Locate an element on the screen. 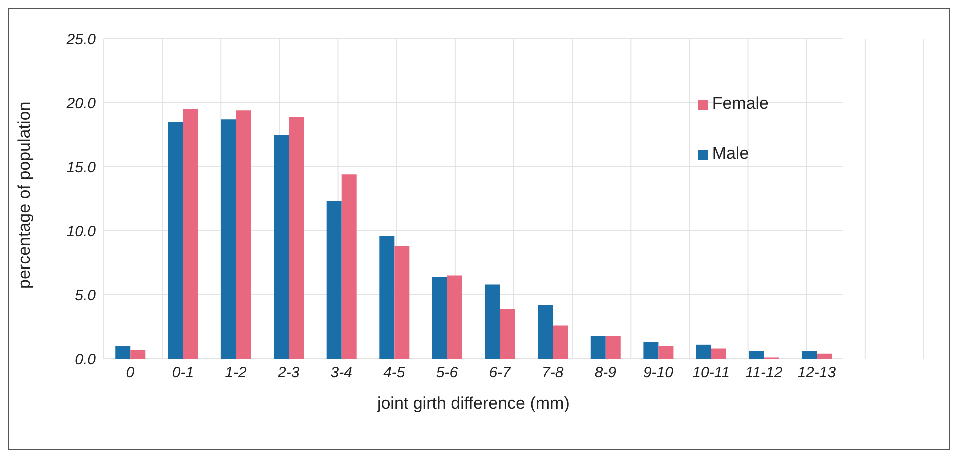 Image resolution: width=967 pixels, height=459 pixels. x-tick-label: 11-12 is located at coordinates (764, 373).